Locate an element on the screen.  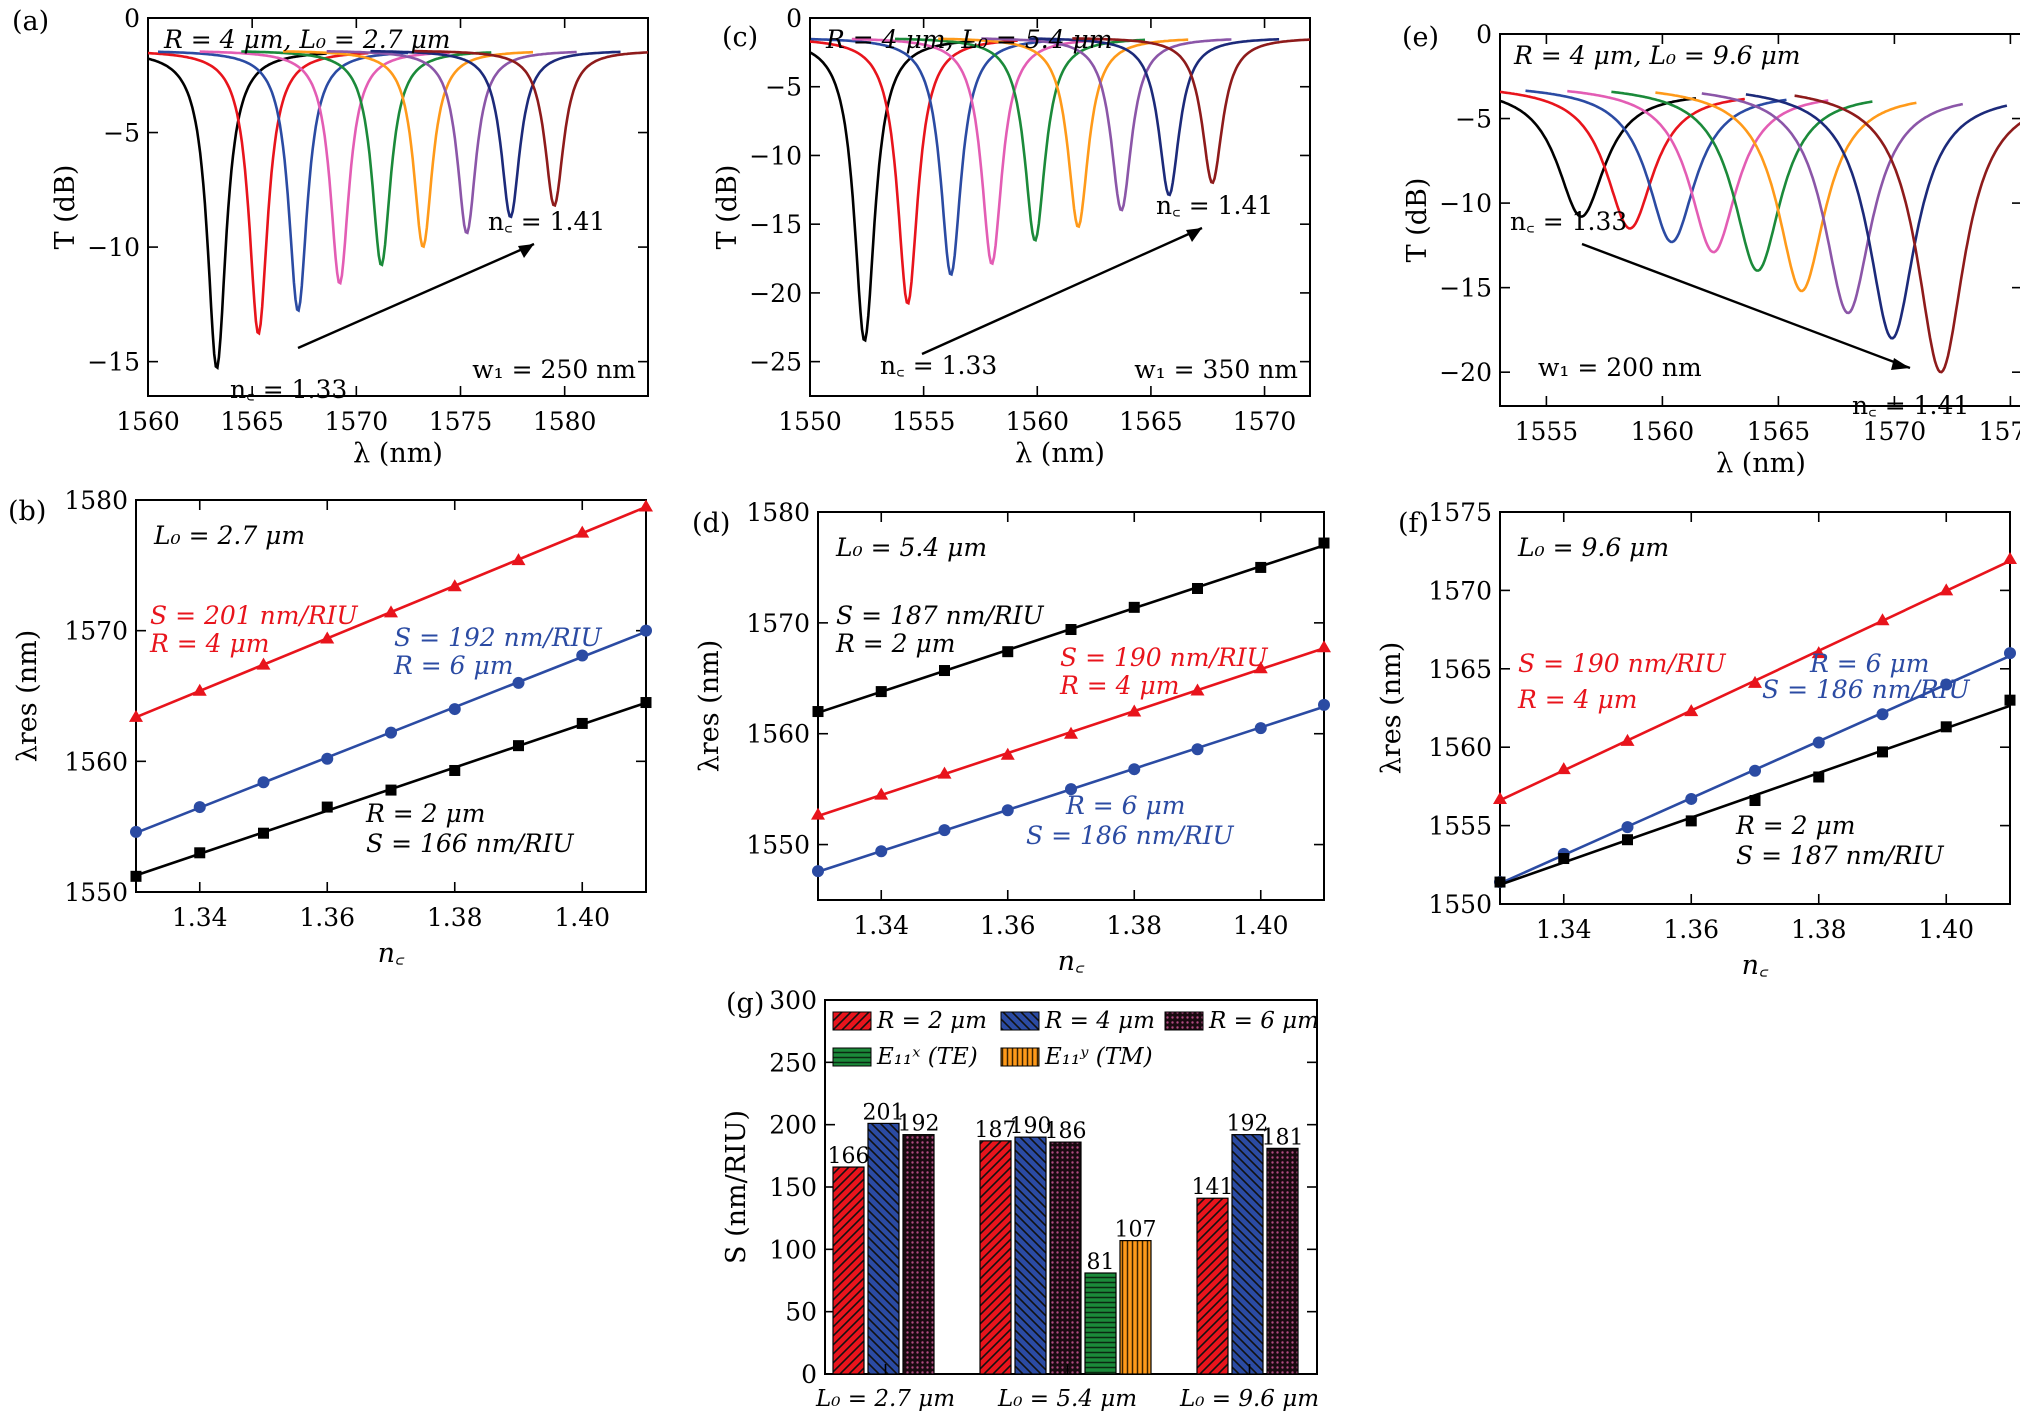
x-tick-label: 1570 is located at coordinates (1895, 431).